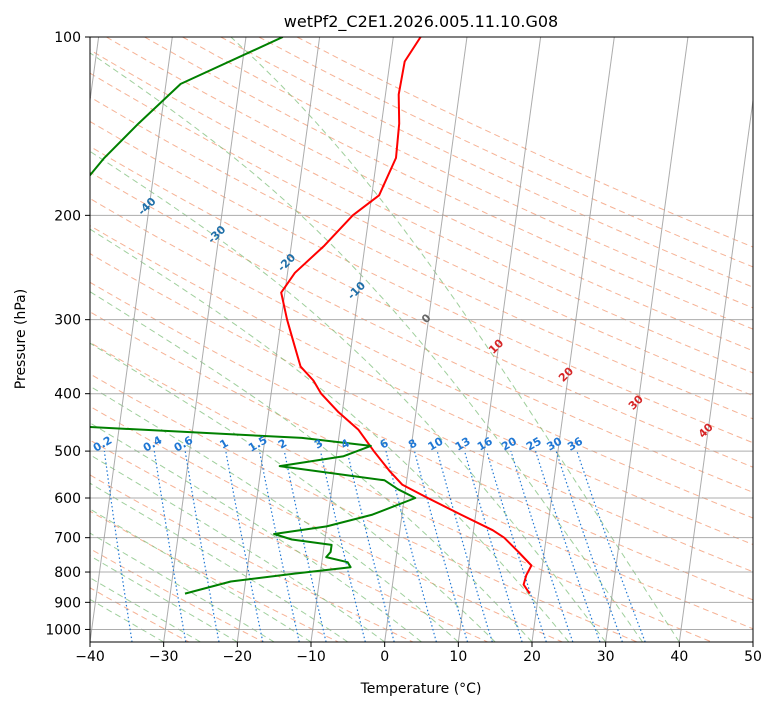 This screenshot has width=775, height=708. What do you see at coordinates (67, 38) in the screenshot?
I see `y-tick-label: 100` at bounding box center [67, 38].